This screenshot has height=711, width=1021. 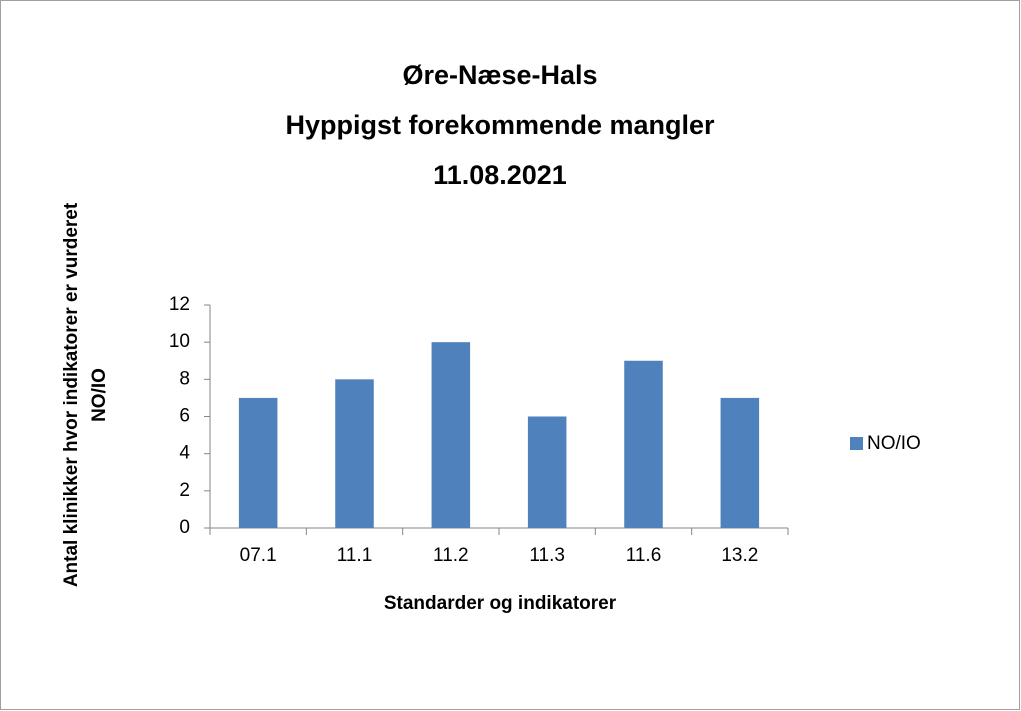 I want to click on y-tick-label: 8, so click(x=184, y=378).